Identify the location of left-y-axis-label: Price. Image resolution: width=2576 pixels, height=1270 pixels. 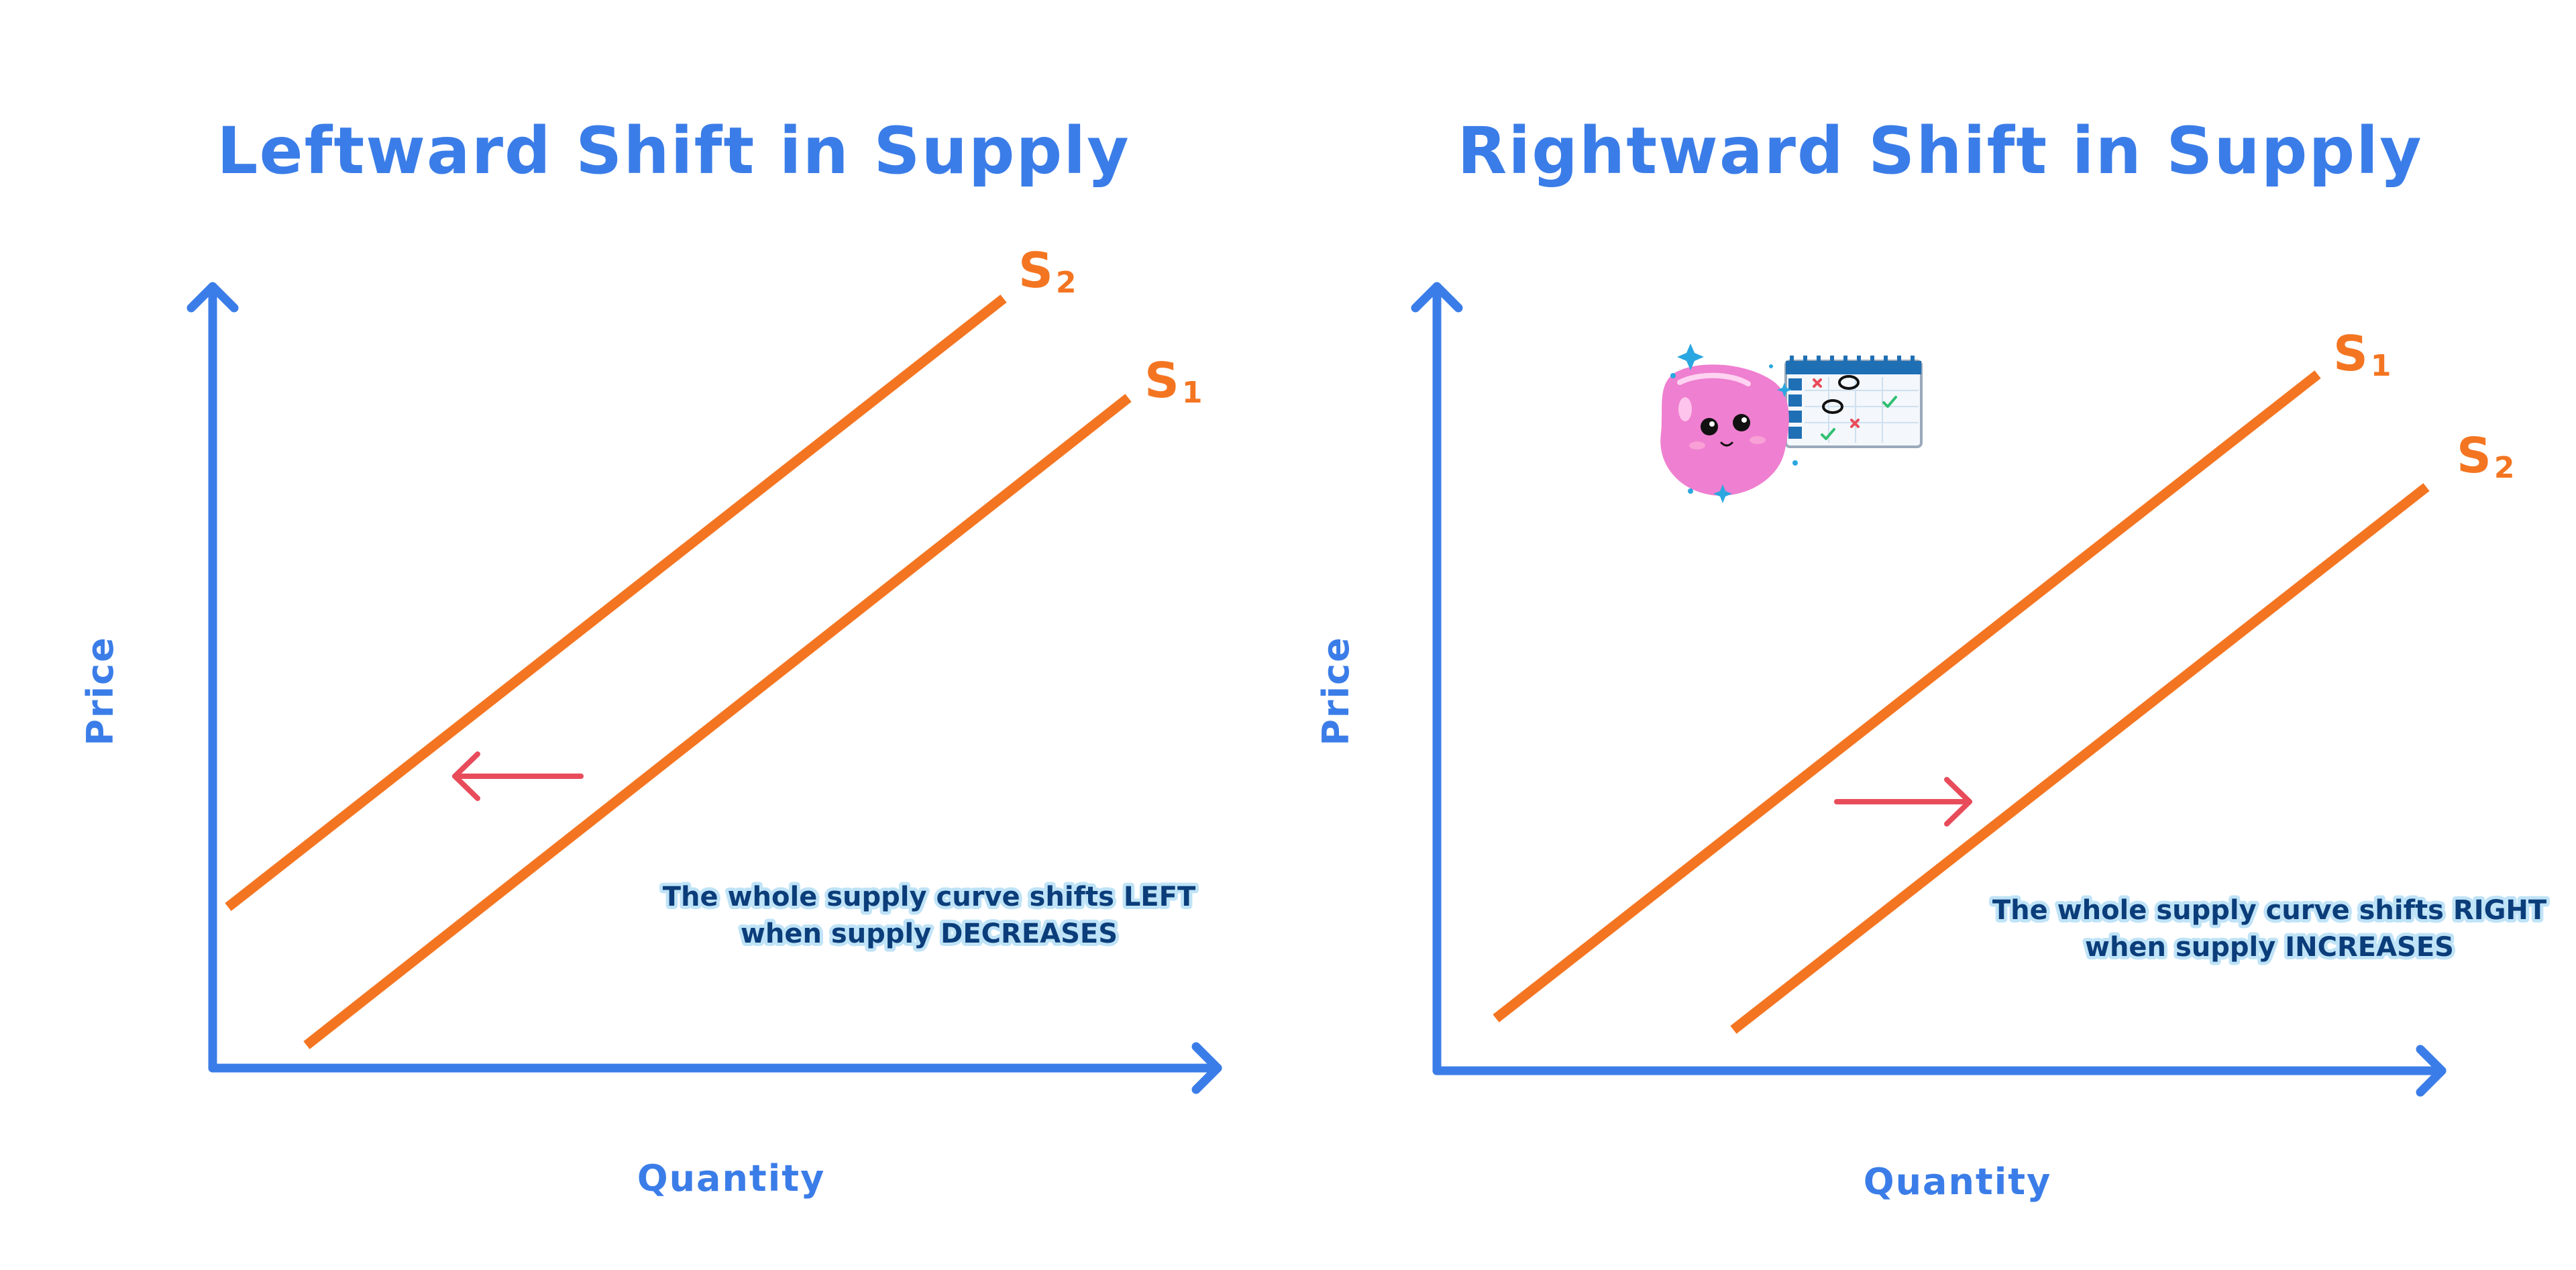
(100, 690).